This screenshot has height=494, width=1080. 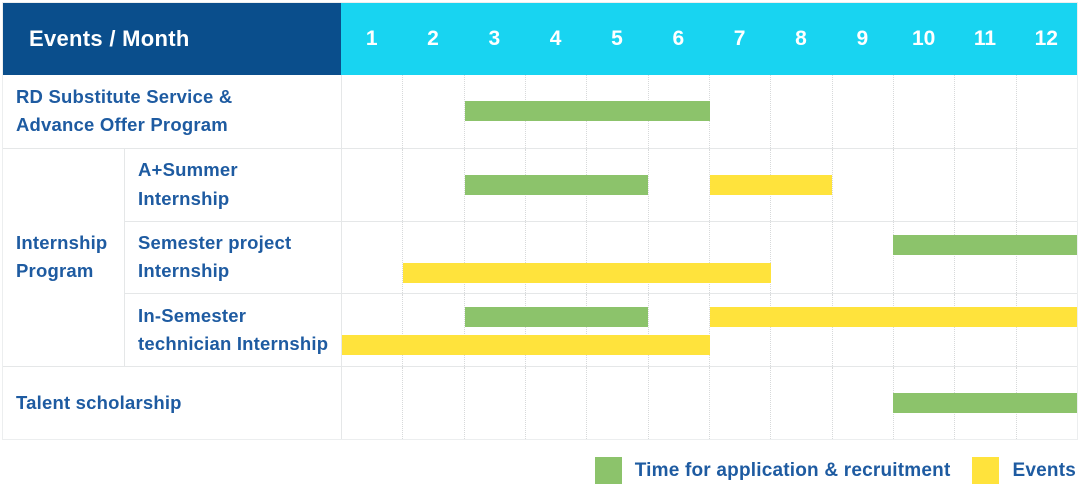 What do you see at coordinates (232, 257) in the screenshot?
I see `row-sublabel: Semester project Internship` at bounding box center [232, 257].